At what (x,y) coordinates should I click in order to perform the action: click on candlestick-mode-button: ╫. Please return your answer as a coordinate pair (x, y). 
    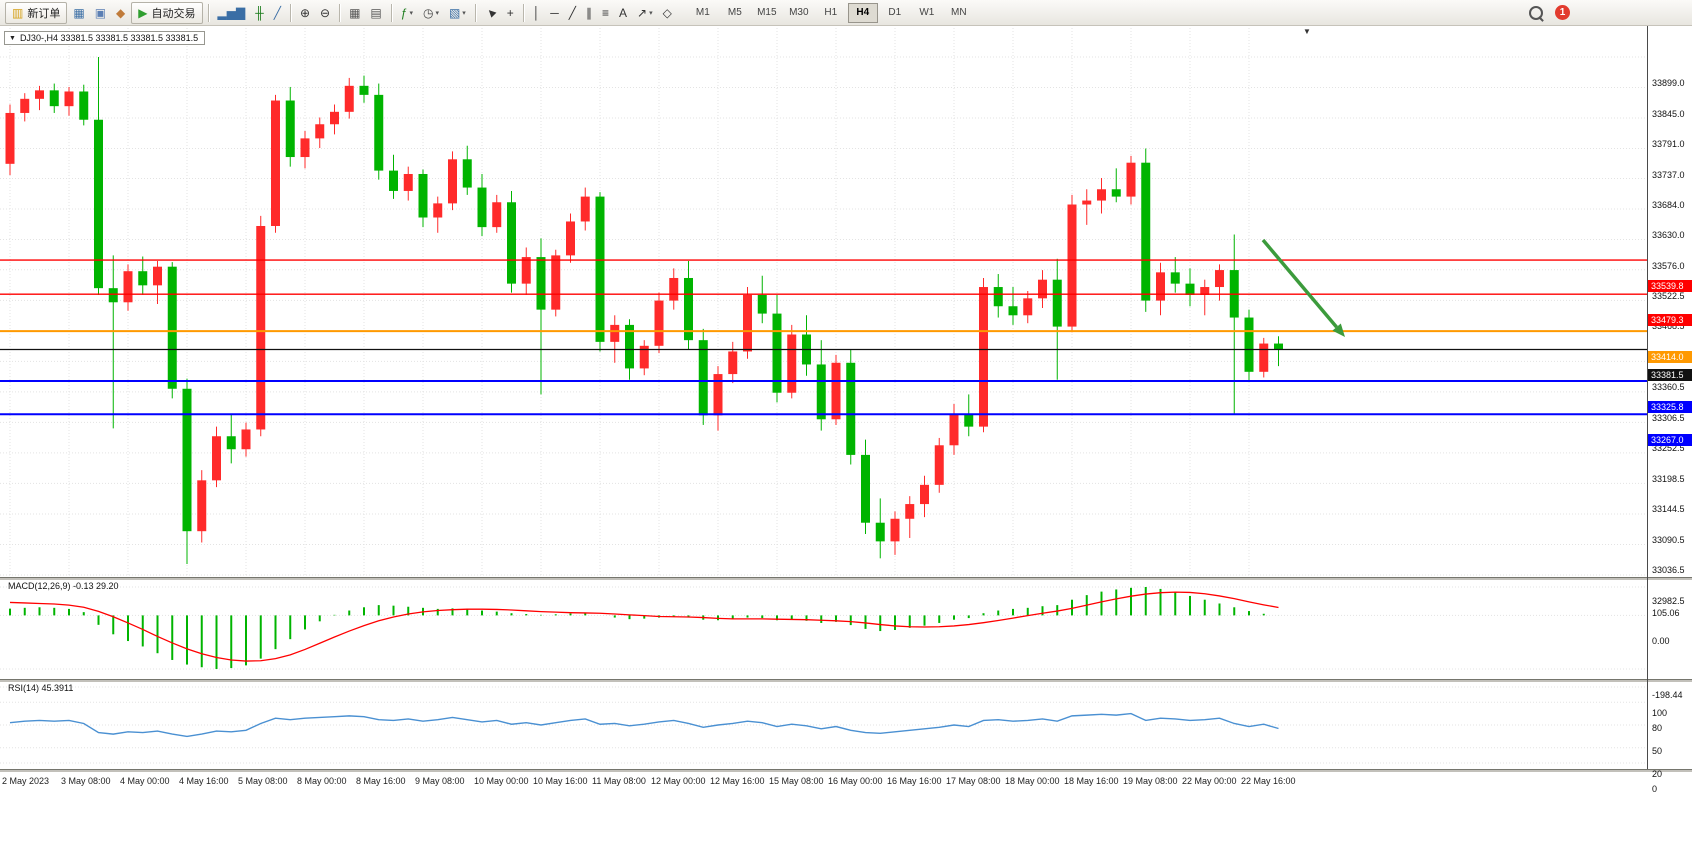
    Looking at the image, I should click on (259, 13).